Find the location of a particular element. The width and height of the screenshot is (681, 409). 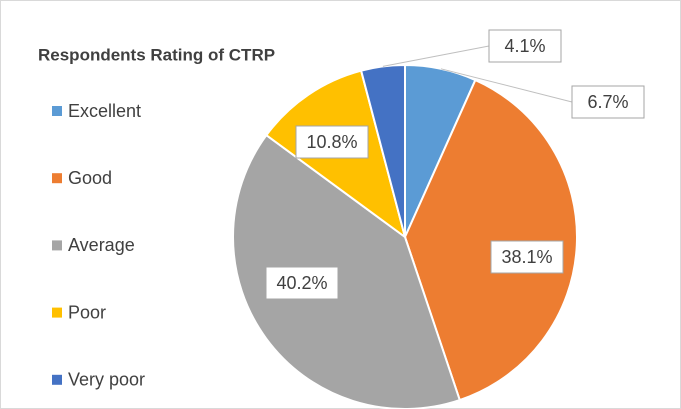

data-label: 10.8% is located at coordinates (331, 142).